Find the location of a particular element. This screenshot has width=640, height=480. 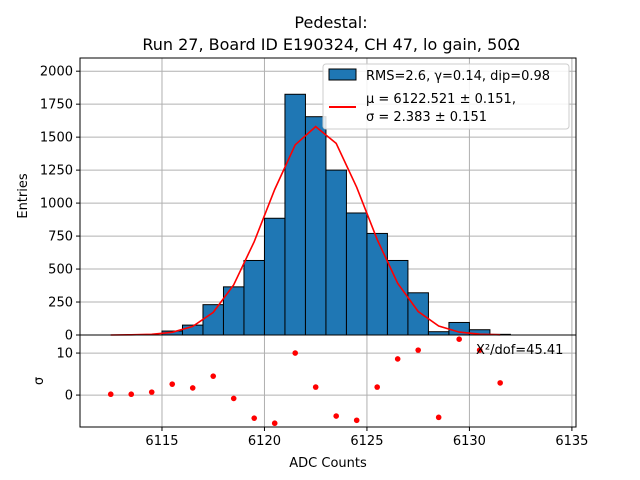

legend-box is located at coordinates (446, 96).